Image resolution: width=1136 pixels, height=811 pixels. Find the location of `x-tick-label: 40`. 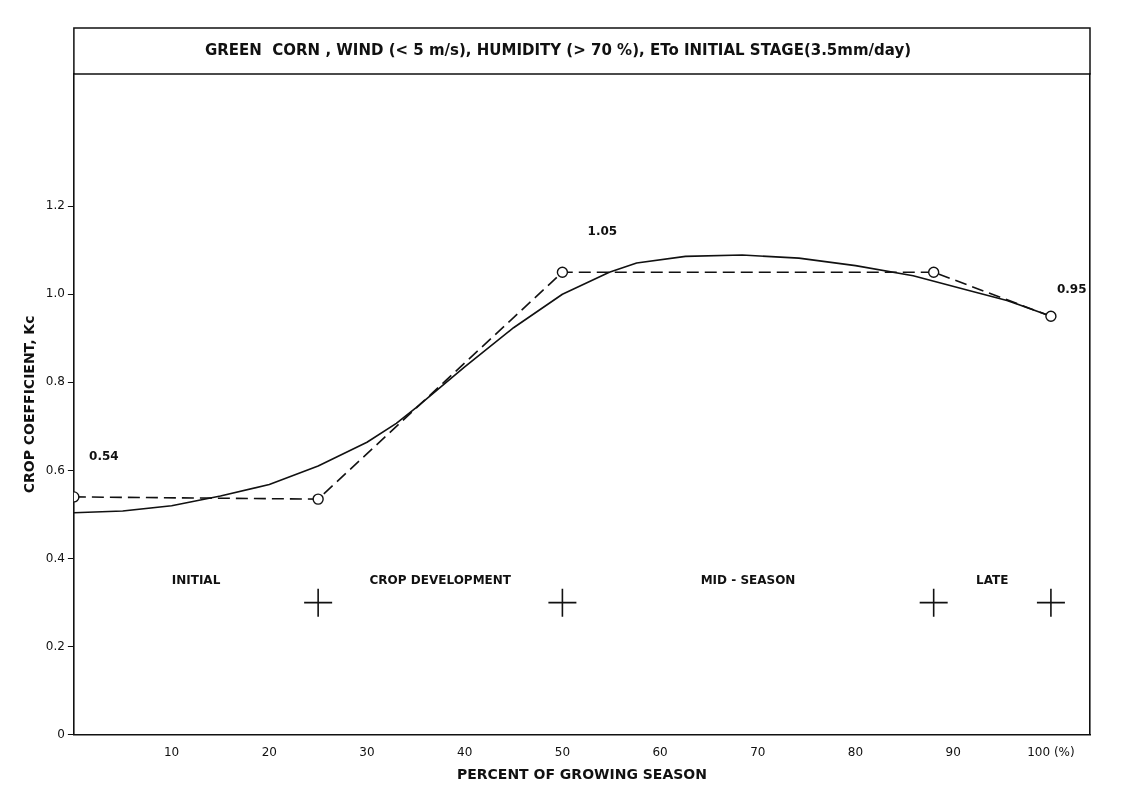

x-tick-label: 40 is located at coordinates (465, 752).